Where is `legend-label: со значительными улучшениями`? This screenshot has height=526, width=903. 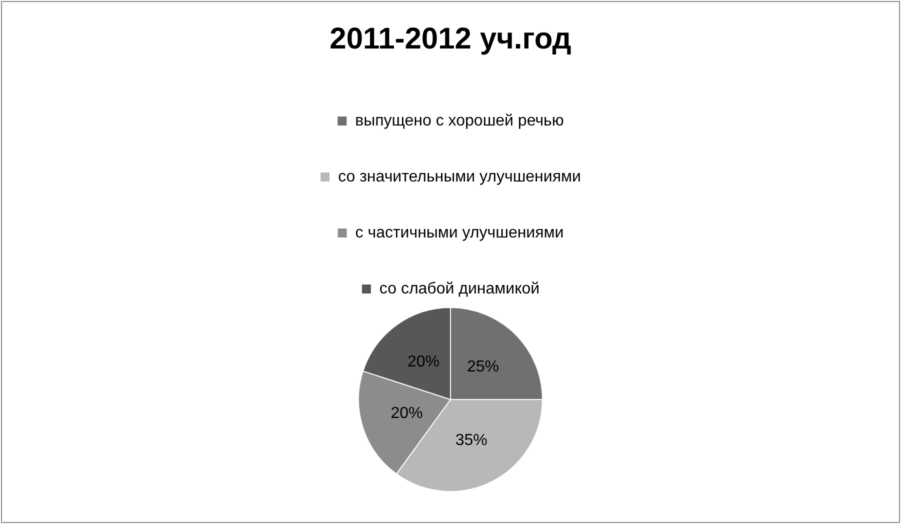 legend-label: со значительными улучшениями is located at coordinates (459, 177).